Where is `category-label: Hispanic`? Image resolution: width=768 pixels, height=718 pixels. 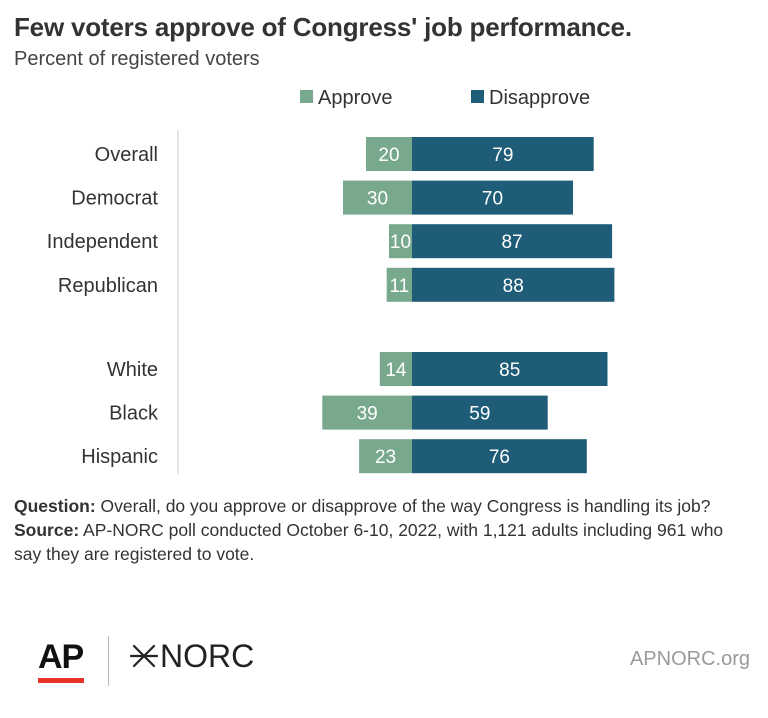
category-label: Hispanic is located at coordinates (119, 457).